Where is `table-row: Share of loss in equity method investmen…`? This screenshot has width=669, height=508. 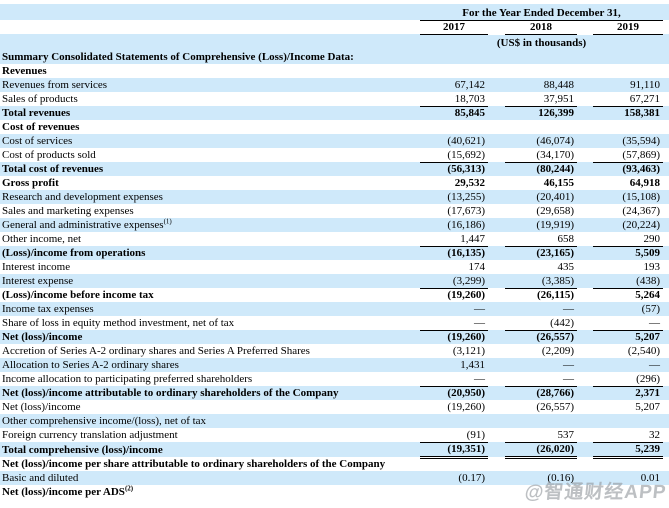
table-row: Share of loss in equity method investmen… is located at coordinates (334, 323).